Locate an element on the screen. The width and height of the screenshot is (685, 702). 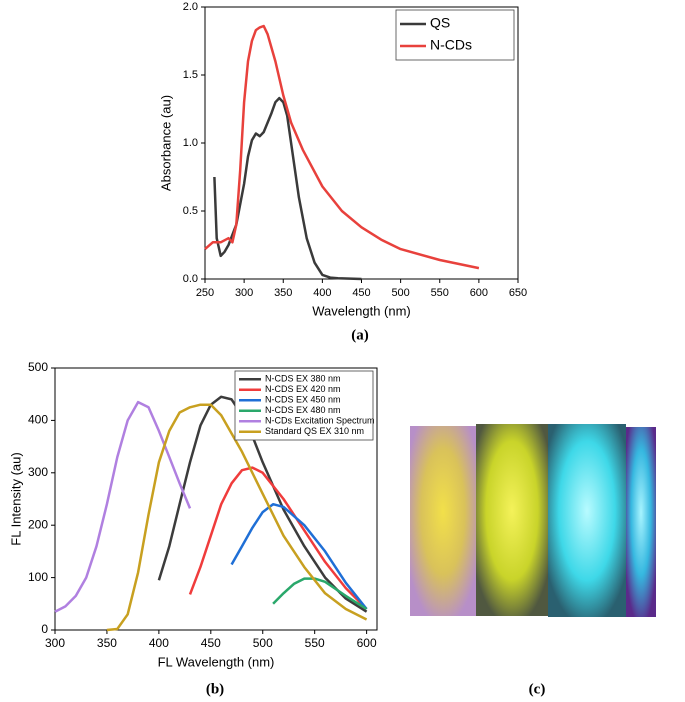
y-tick-label: 500 is located at coordinates (38, 367).